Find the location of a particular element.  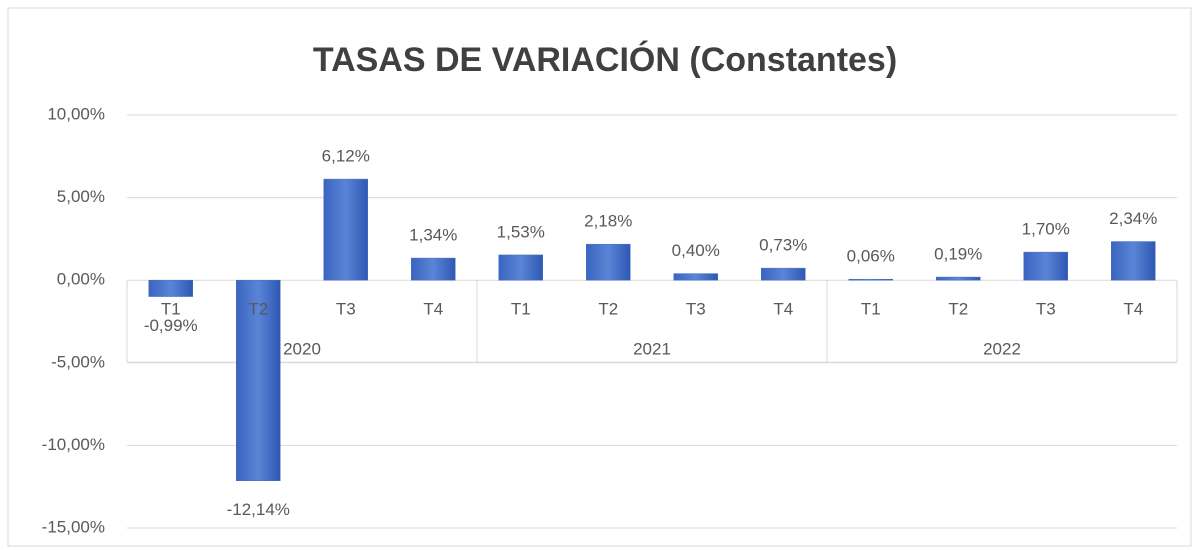

data-label: 1,34% is located at coordinates (433, 235).